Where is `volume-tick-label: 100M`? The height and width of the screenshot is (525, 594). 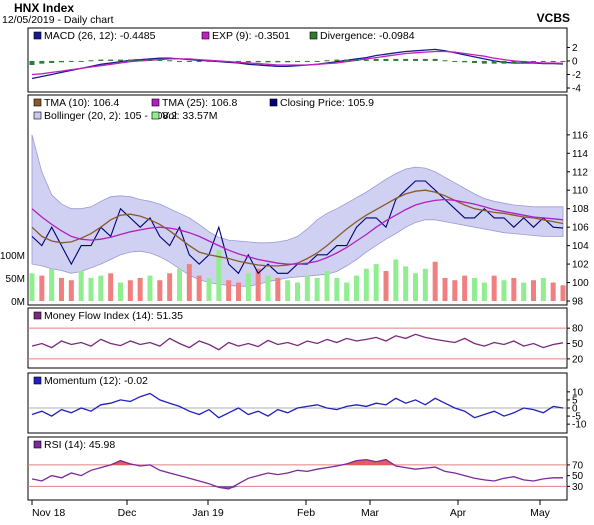 volume-tick-label: 100M is located at coordinates (12, 256).